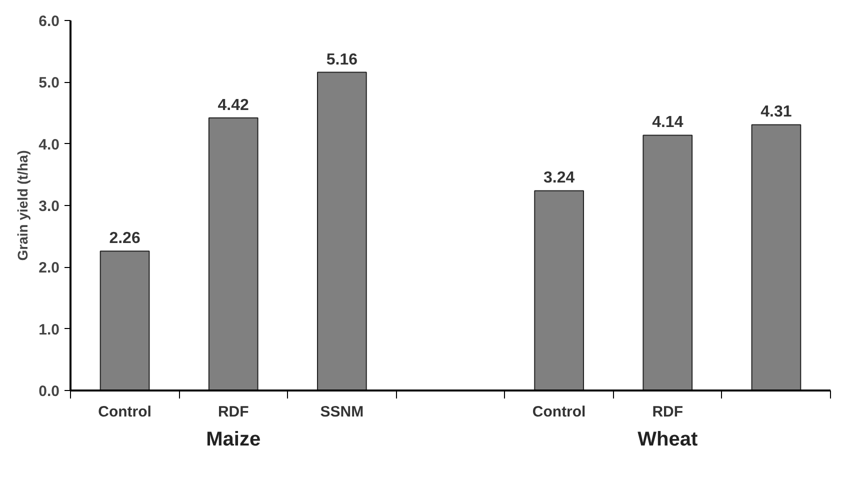 The height and width of the screenshot is (477, 862). I want to click on y-tick-label: 5.0, so click(49, 83).